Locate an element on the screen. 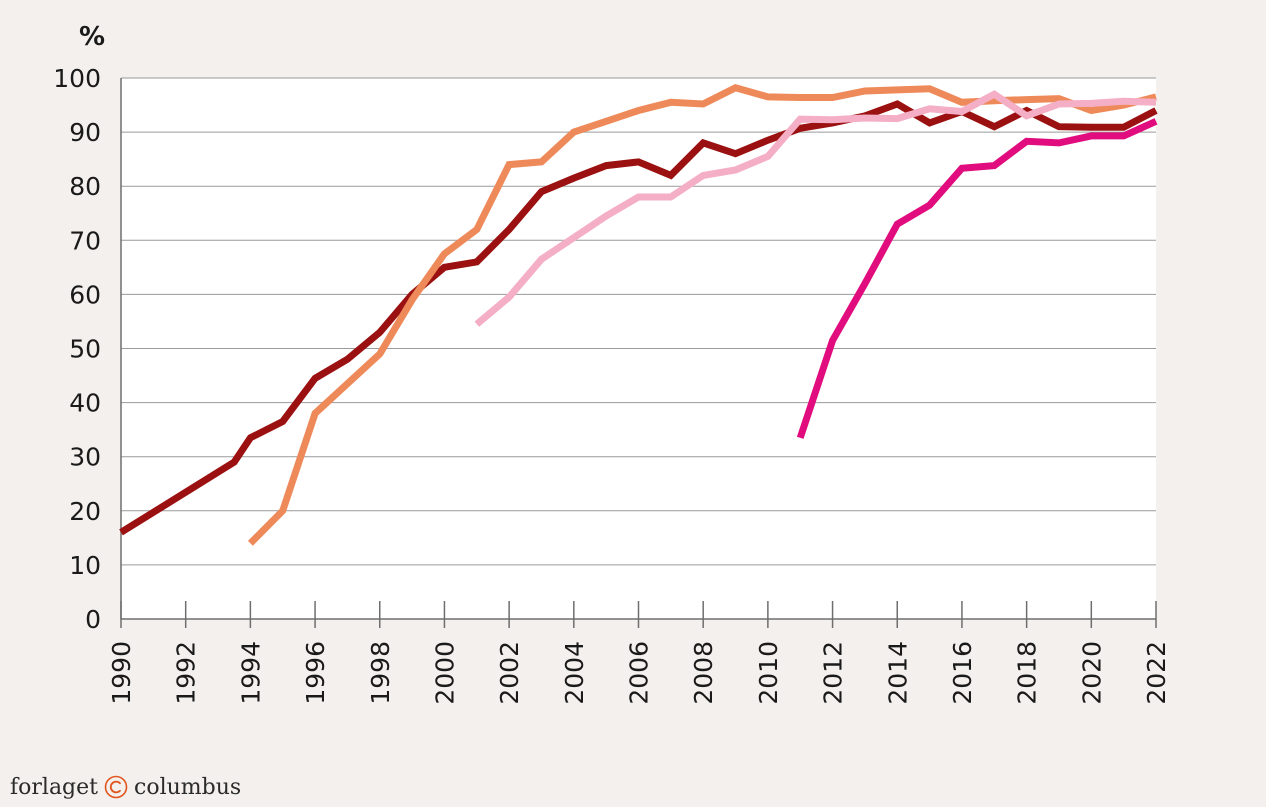 The width and height of the screenshot is (1266, 807). x-tick-label: 2012 is located at coordinates (833, 673).